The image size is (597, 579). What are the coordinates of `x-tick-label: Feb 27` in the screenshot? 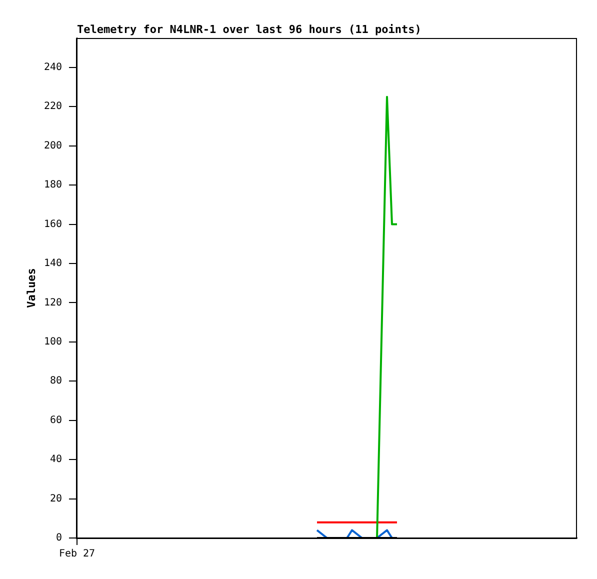 It's located at (77, 554).